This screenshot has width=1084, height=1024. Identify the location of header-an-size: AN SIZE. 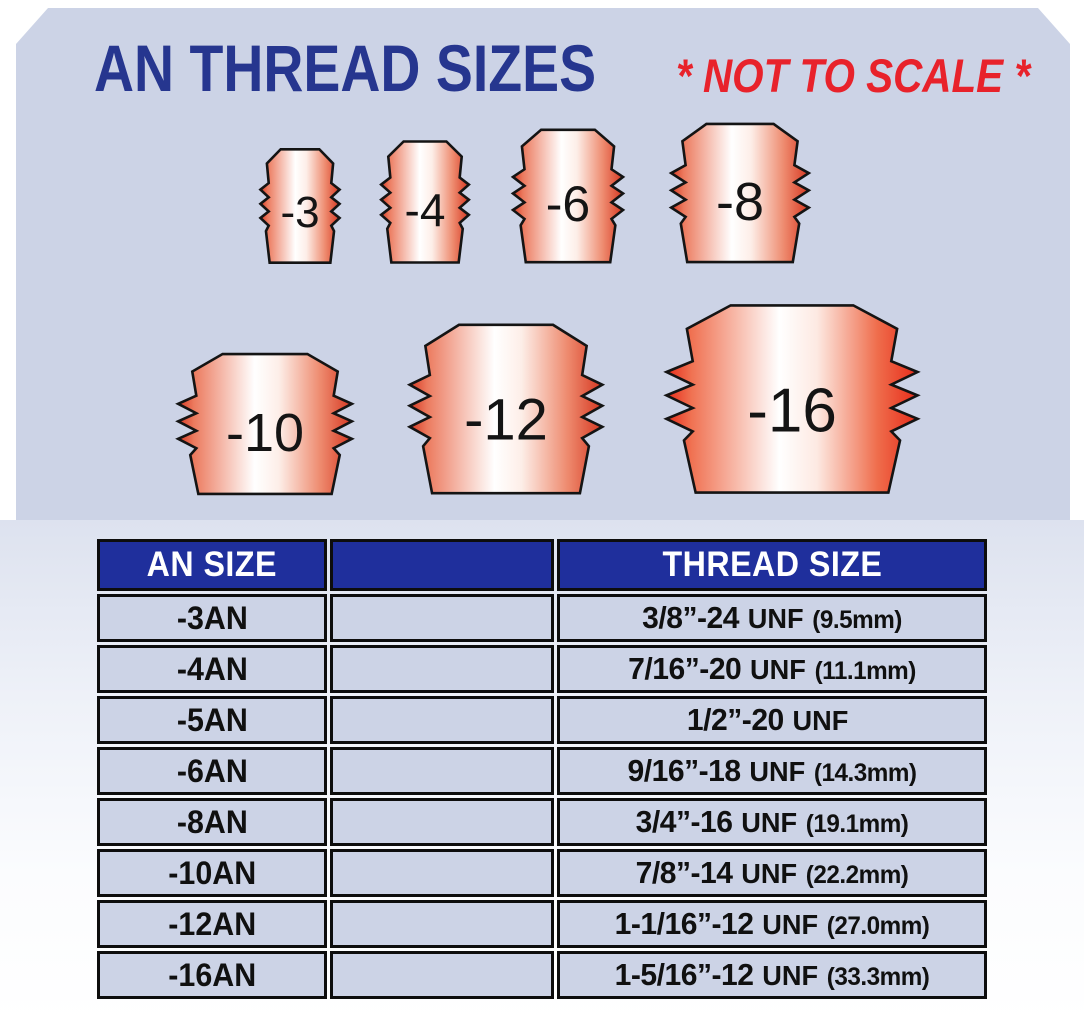
(212, 565).